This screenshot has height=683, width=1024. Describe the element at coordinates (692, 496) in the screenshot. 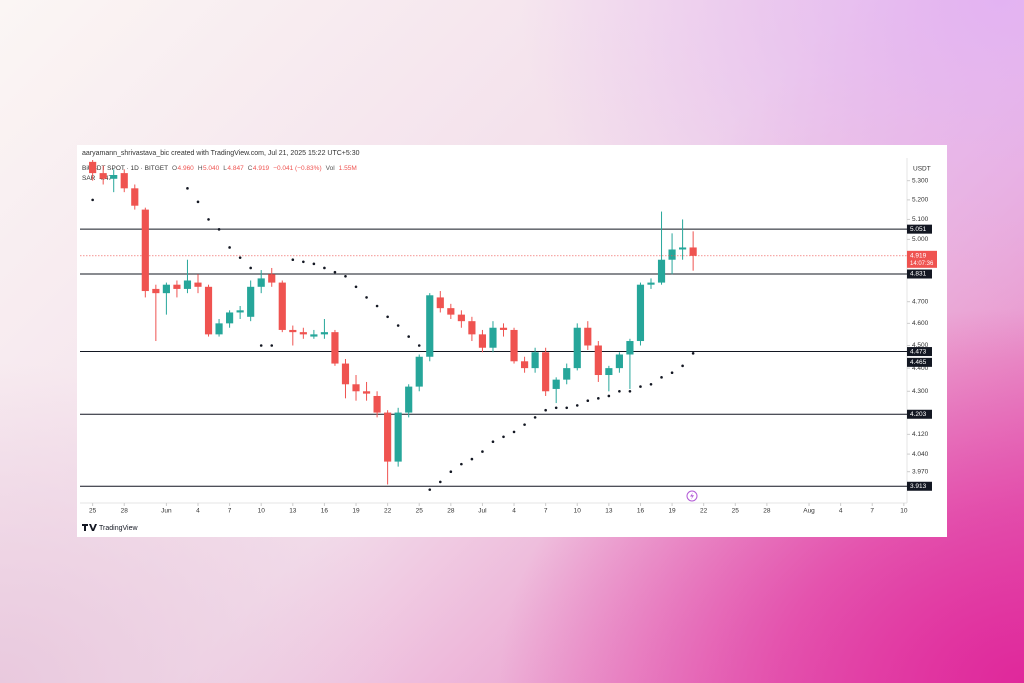

I see `event-icon` at that location.